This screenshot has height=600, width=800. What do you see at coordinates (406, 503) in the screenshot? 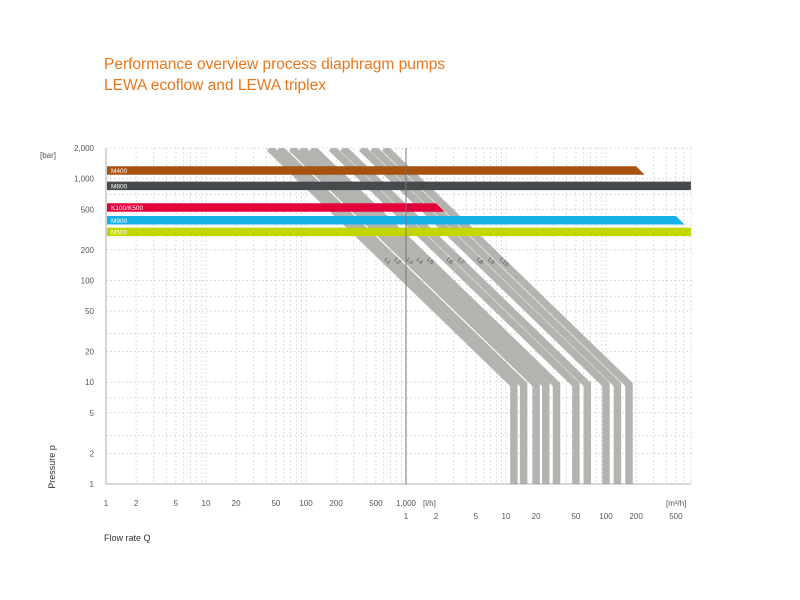
I see `x-tick-label-lh: 1,000` at bounding box center [406, 503].